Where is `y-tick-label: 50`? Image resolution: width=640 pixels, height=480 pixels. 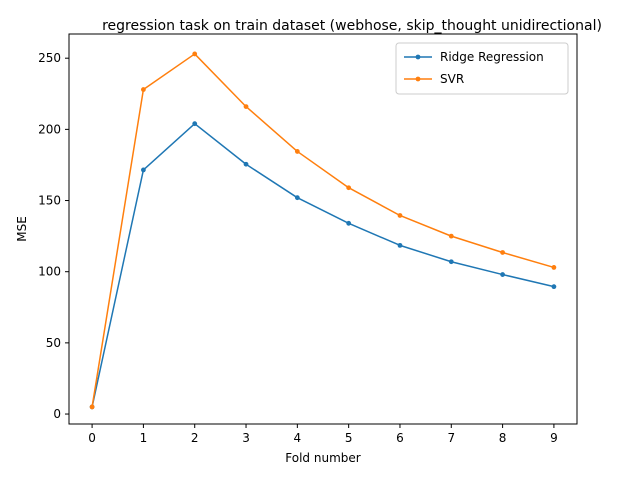 y-tick-label: 50 is located at coordinates (53, 343).